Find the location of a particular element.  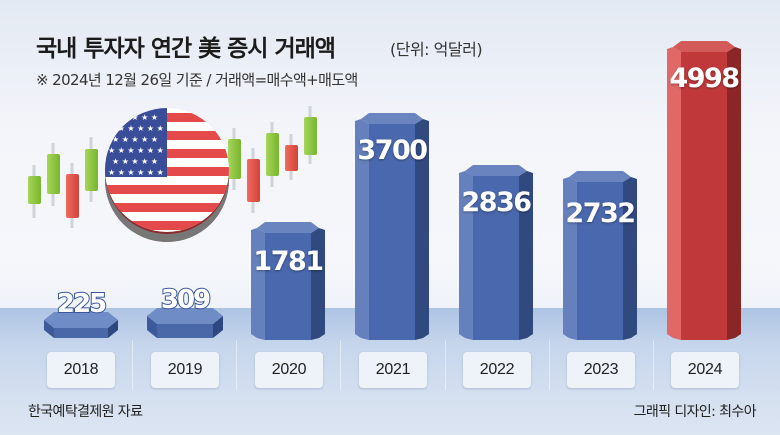

bar-value-2019: 309 is located at coordinates (186, 300).